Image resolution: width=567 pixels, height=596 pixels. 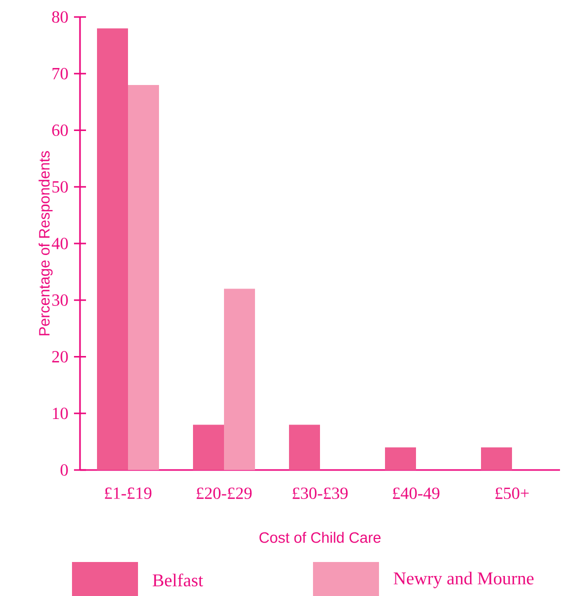 I want to click on y-tick-label: 80, so click(x=60, y=17).